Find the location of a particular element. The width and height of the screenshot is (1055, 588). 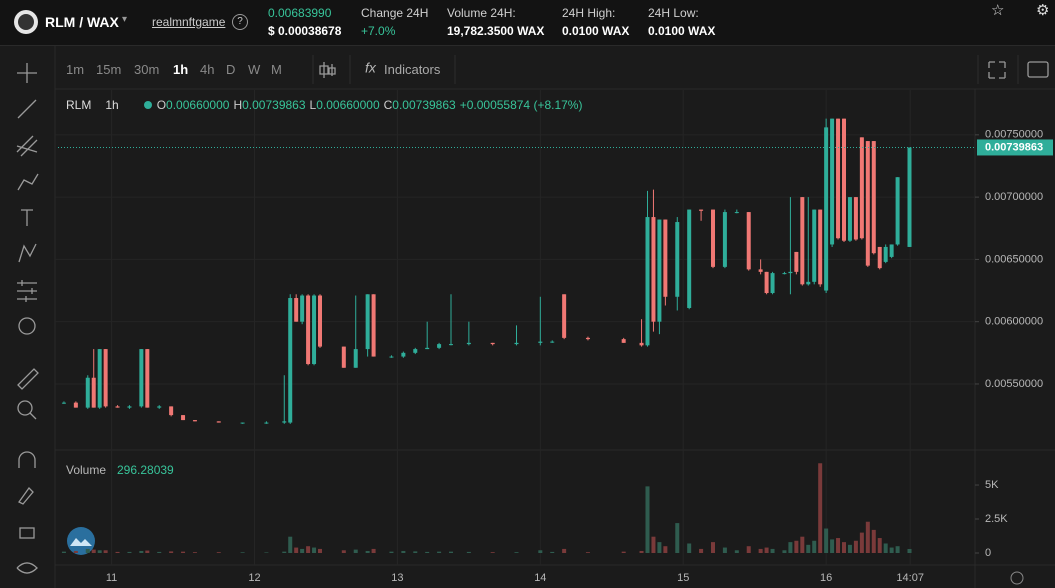

interval-button: 30m is located at coordinates (147, 69).